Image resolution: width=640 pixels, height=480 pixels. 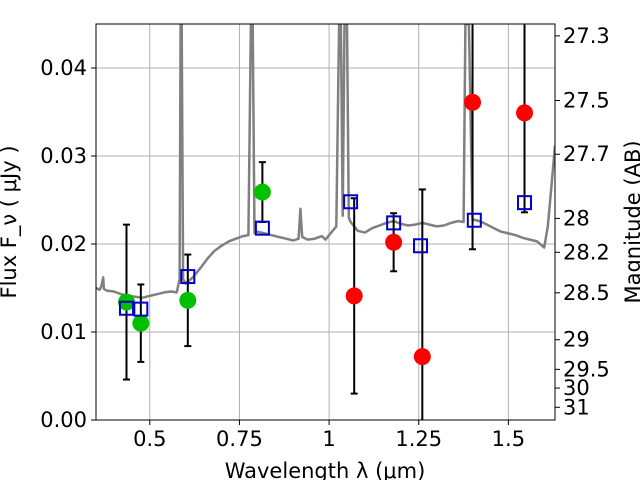 What do you see at coordinates (586, 36) in the screenshot?
I see `y2-tick-label: 27.3` at bounding box center [586, 36].